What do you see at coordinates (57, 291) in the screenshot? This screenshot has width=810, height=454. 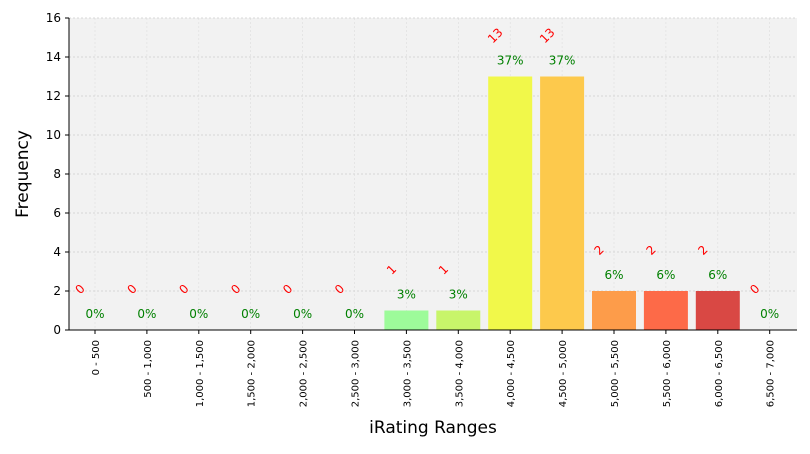 I see `y-tick-label: 2` at bounding box center [57, 291].